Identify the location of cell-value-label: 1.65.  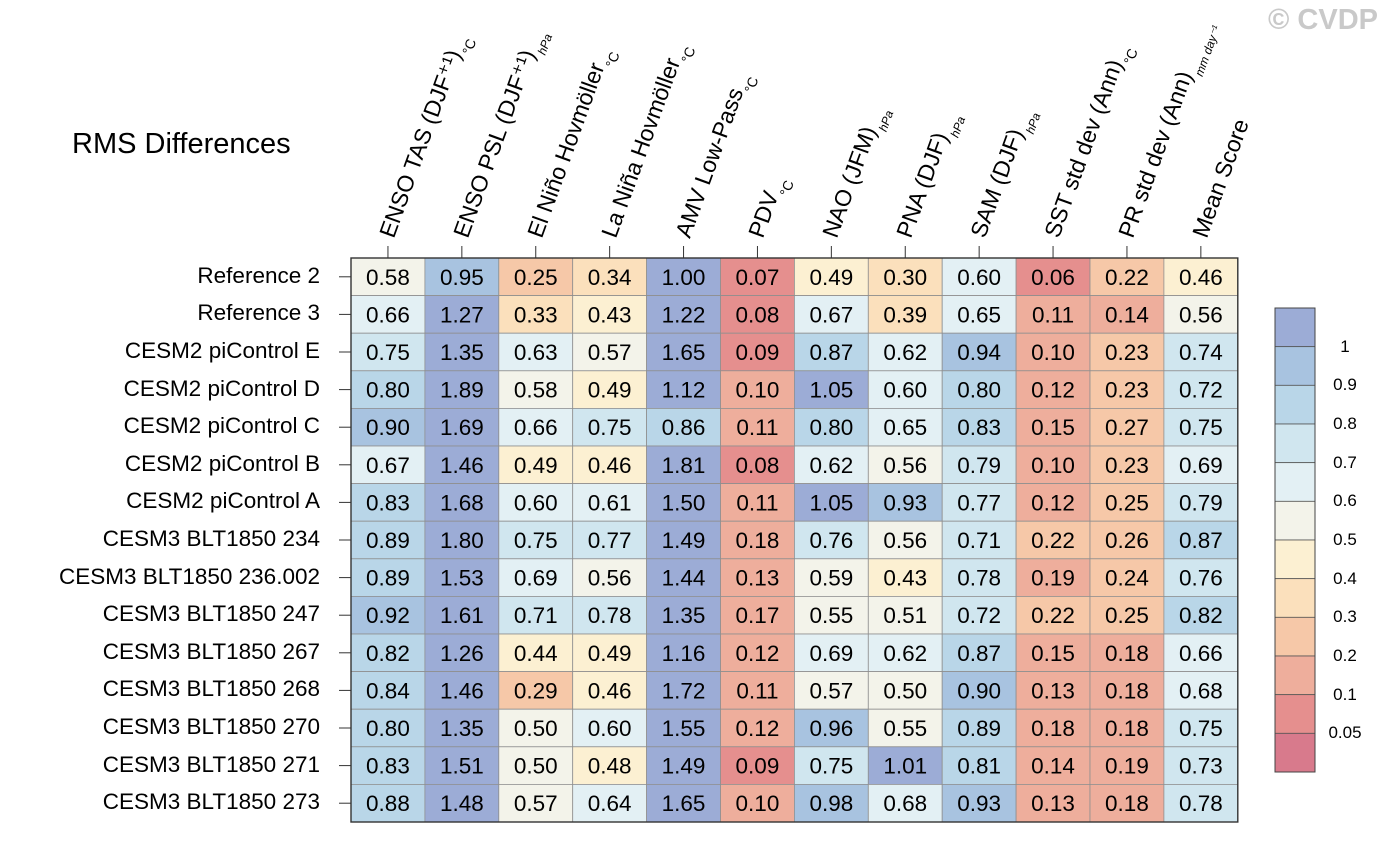
(684, 803).